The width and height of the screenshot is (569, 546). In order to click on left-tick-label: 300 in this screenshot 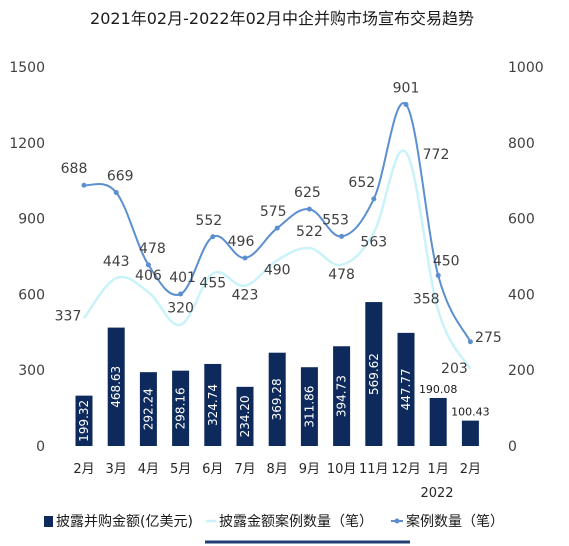, I will do `click(31, 371)`.